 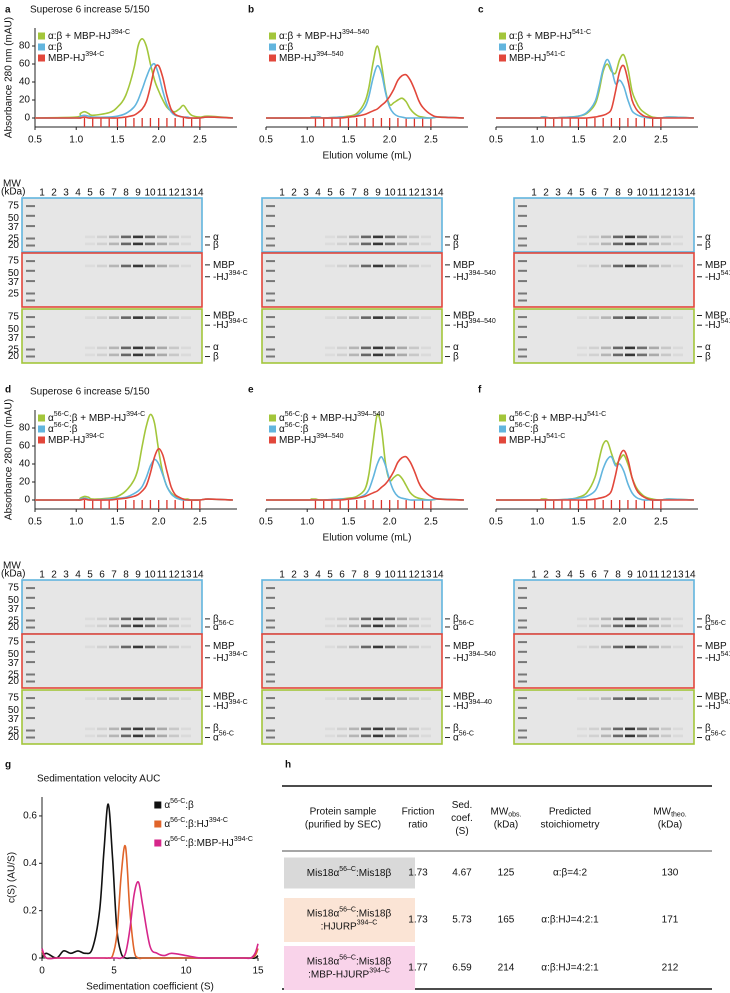 I want to click on x-tick-label: 15, so click(x=258, y=971).